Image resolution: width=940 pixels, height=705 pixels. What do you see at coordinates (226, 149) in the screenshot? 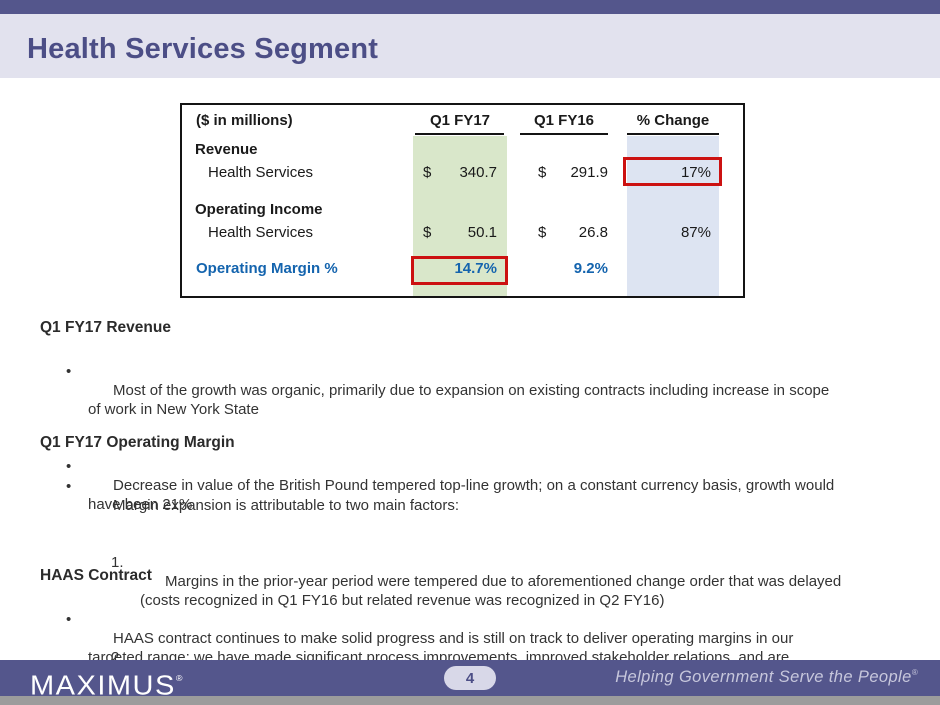
I see `group-header-revenue: Revenue` at bounding box center [226, 149].